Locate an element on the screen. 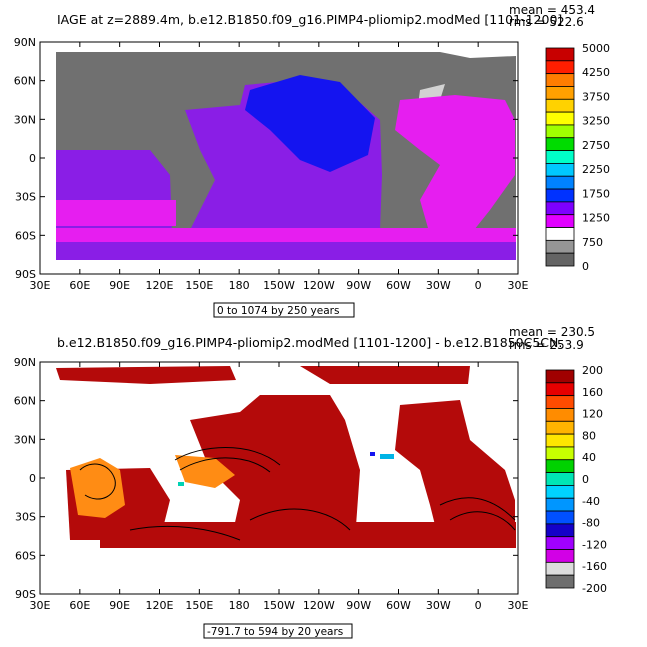 The width and height of the screenshot is (647, 647). panel1-colorbar-labels: 5000 4250 3750 3250 2750 2250 1750 1250 750 0 is located at coordinates (596, 157).